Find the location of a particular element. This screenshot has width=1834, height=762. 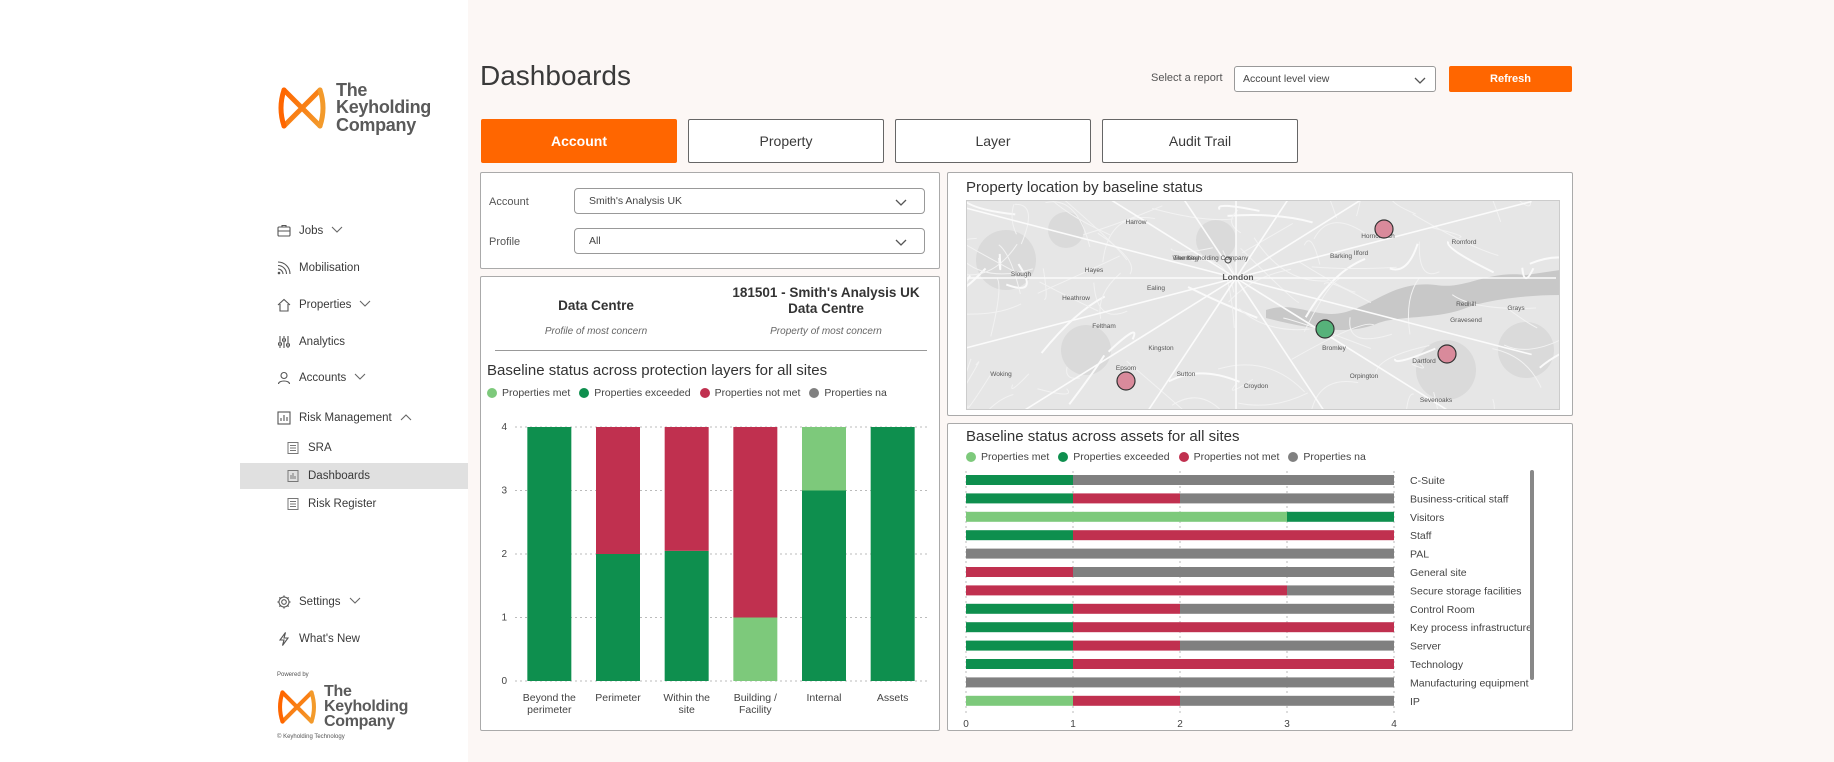

refresh-button: Refresh is located at coordinates (1510, 79).